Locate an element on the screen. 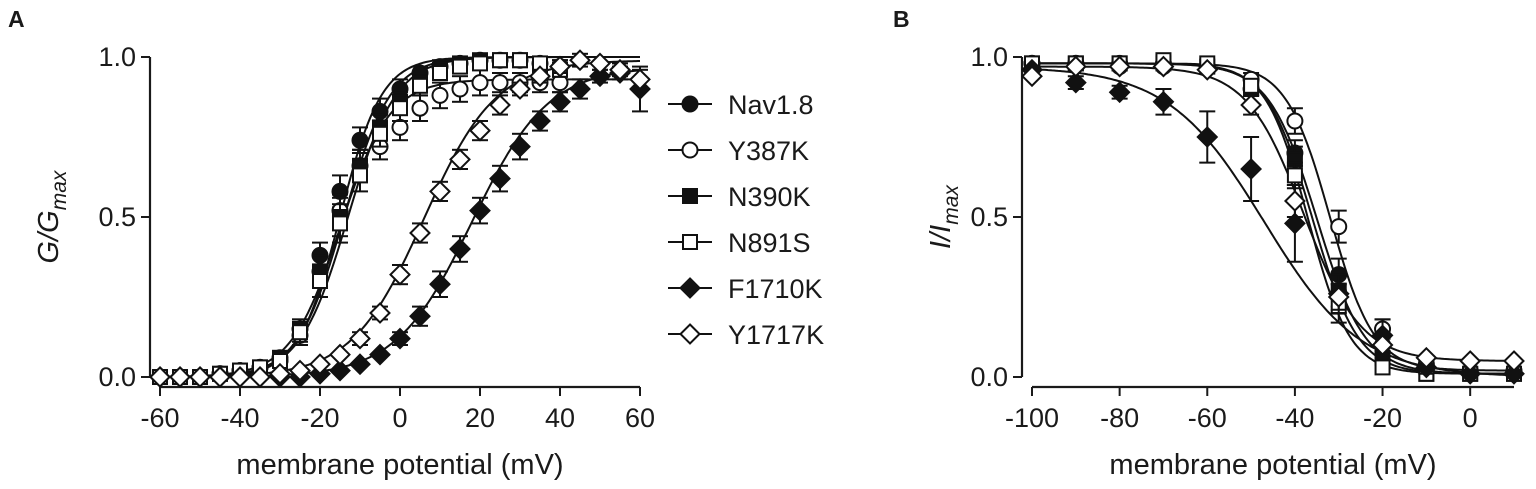 The image size is (1536, 489). legend-item: N891S is located at coordinates (739, 243).